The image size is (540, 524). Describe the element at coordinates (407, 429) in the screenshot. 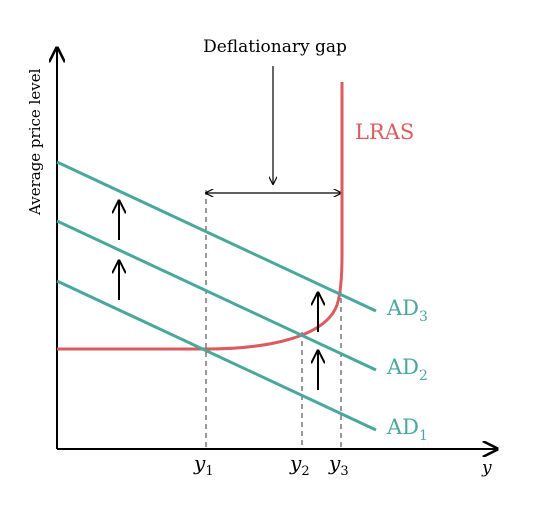

I see `ad1-label: AD1` at that location.